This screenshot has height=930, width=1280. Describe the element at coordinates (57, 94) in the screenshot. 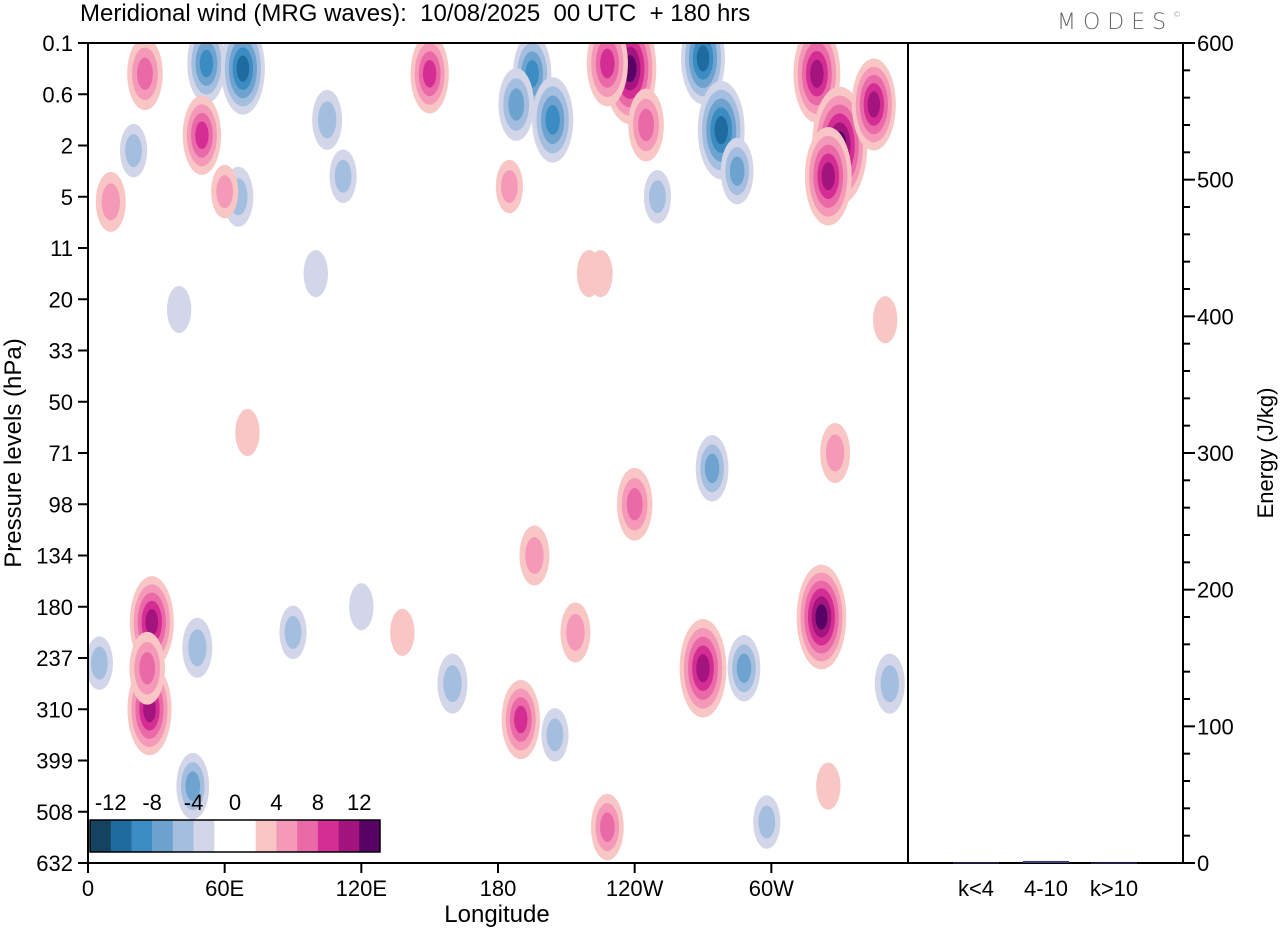

I see `y-tick-label: 0.6` at that location.